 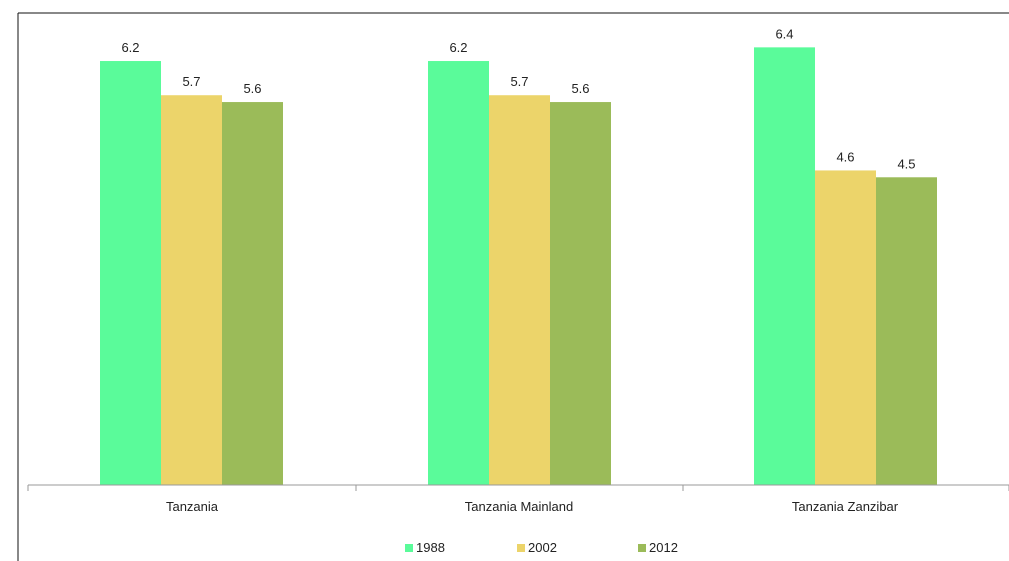 What do you see at coordinates (409, 548) in the screenshot?
I see `legend-swatch-1988` at bounding box center [409, 548].